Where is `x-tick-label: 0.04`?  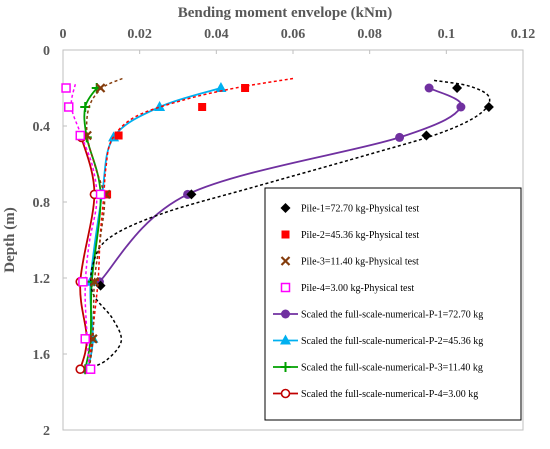
x-tick-label: 0.04 is located at coordinates (216, 34).